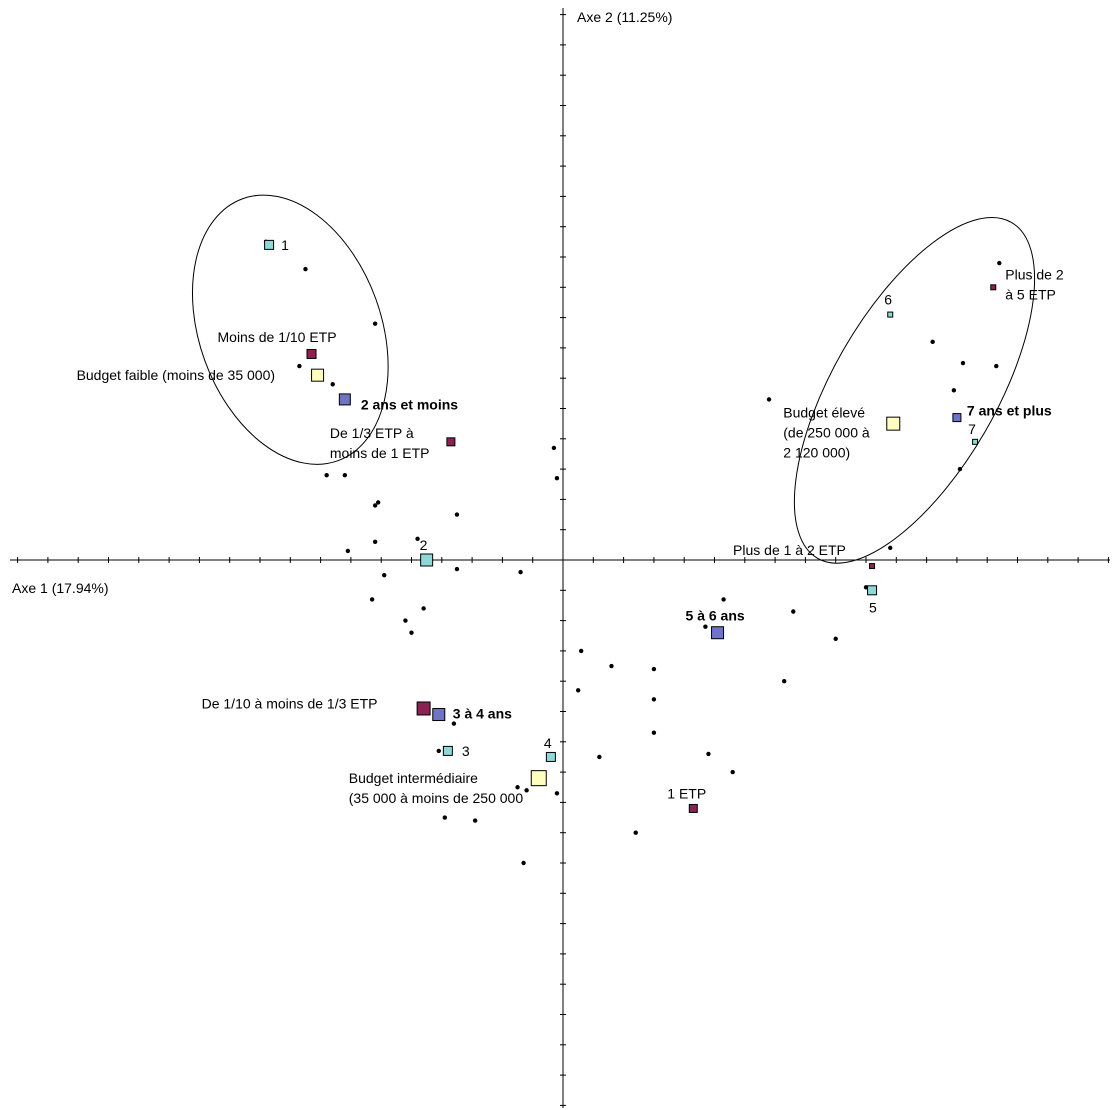  I want to click on modality-seniority: 2 ans et moins, so click(398, 402).